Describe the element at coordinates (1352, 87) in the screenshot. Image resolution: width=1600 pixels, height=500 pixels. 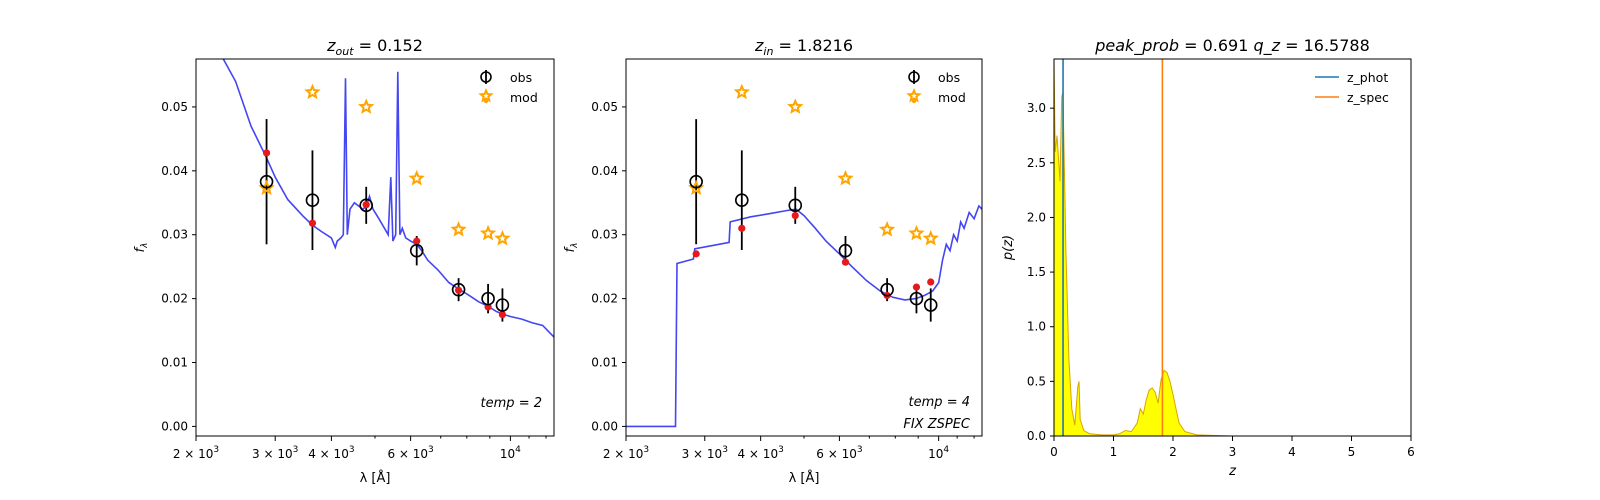
I see `legend: z_phot z_spec` at that location.